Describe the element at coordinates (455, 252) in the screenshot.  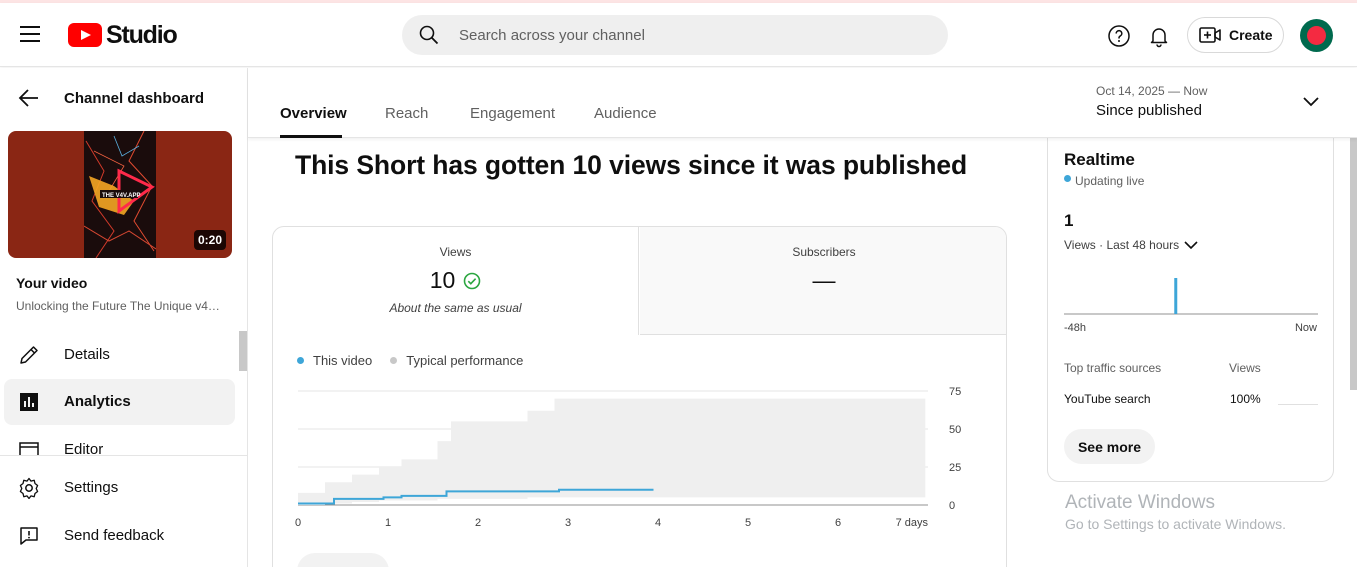
I see `metric-label: Views` at that location.